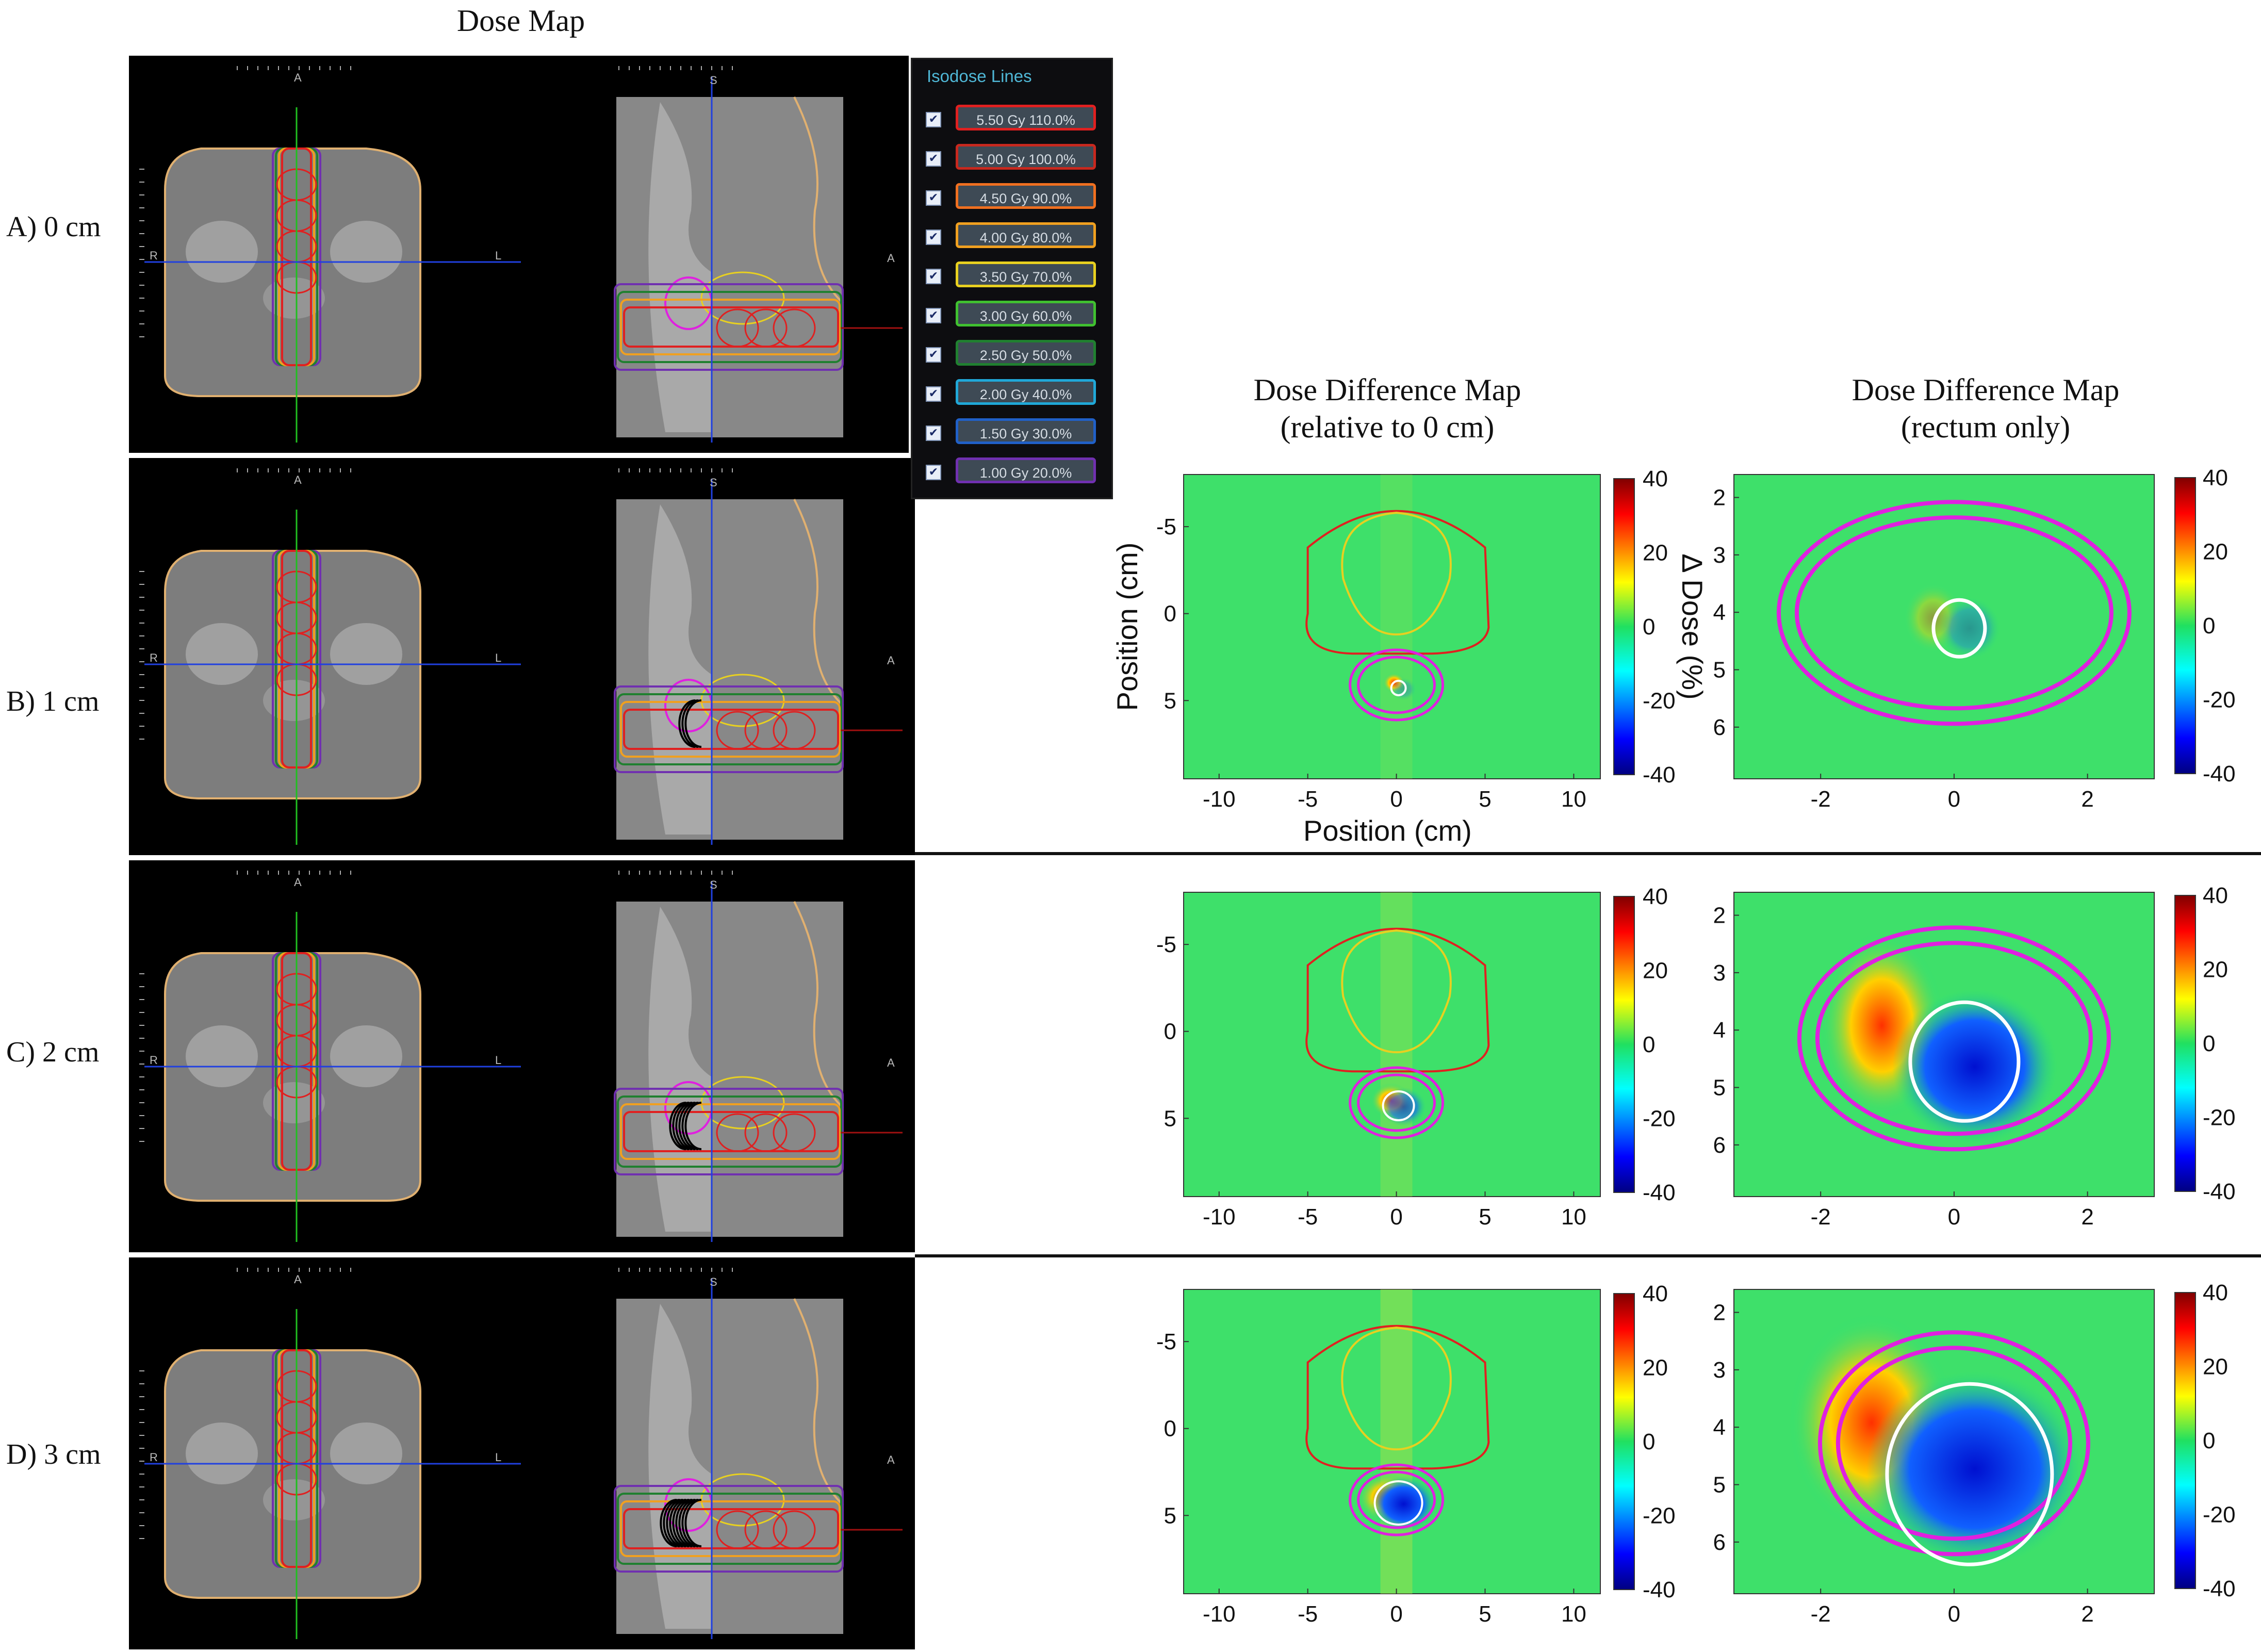 This screenshot has width=2261, height=1652. I want to click on isodose-legend-item: ✔ 4.00 Gy 80.0%, so click(1013, 236).